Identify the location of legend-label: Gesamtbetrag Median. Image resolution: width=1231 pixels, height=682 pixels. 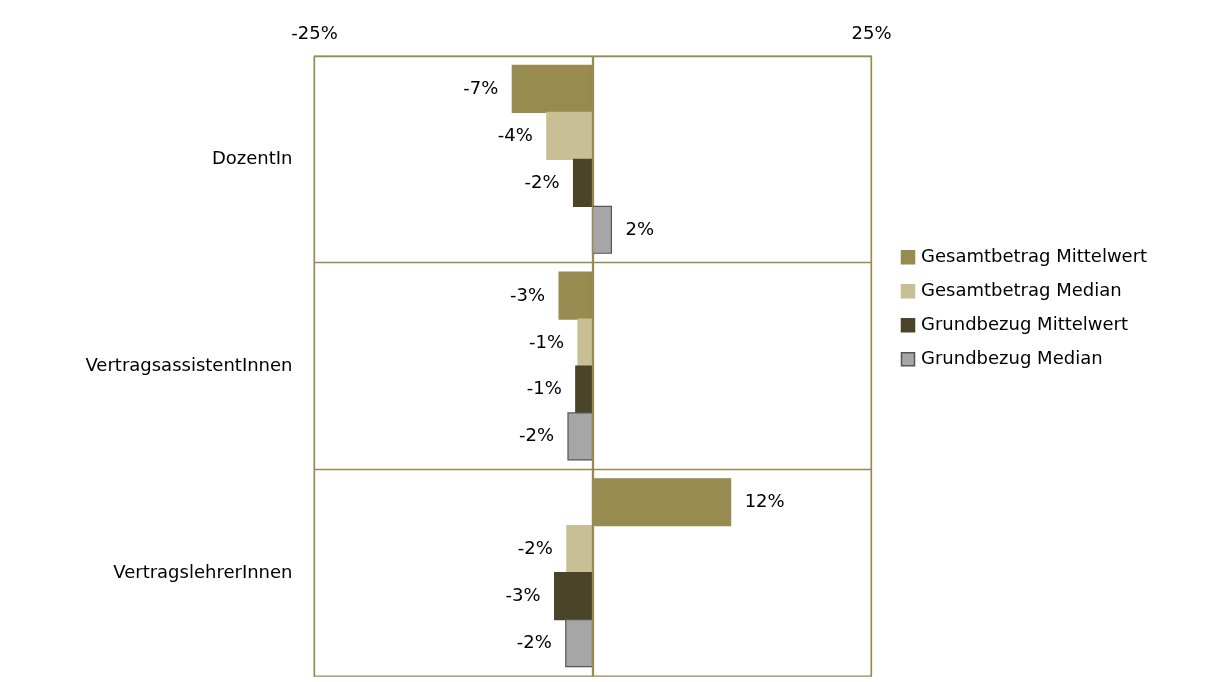
(1021, 290).